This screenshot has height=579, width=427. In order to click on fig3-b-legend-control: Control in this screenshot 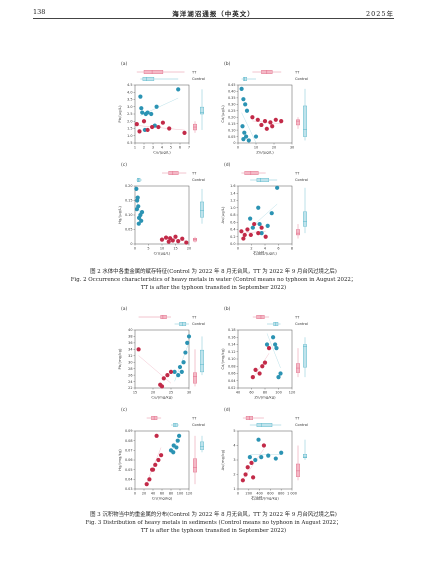, I will do `click(301, 324)`.